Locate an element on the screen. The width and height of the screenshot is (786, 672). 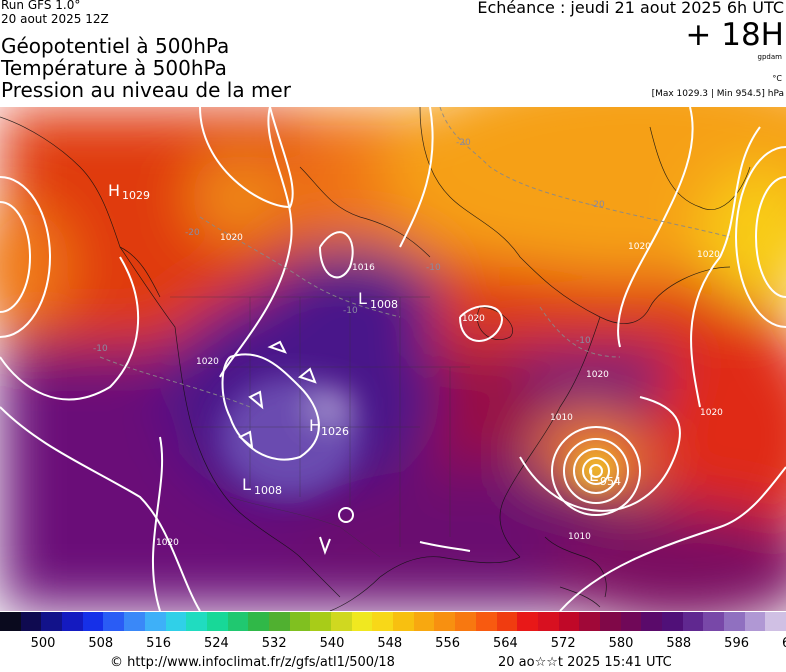
color-scale-tick: 516 is located at coordinates (159, 643).